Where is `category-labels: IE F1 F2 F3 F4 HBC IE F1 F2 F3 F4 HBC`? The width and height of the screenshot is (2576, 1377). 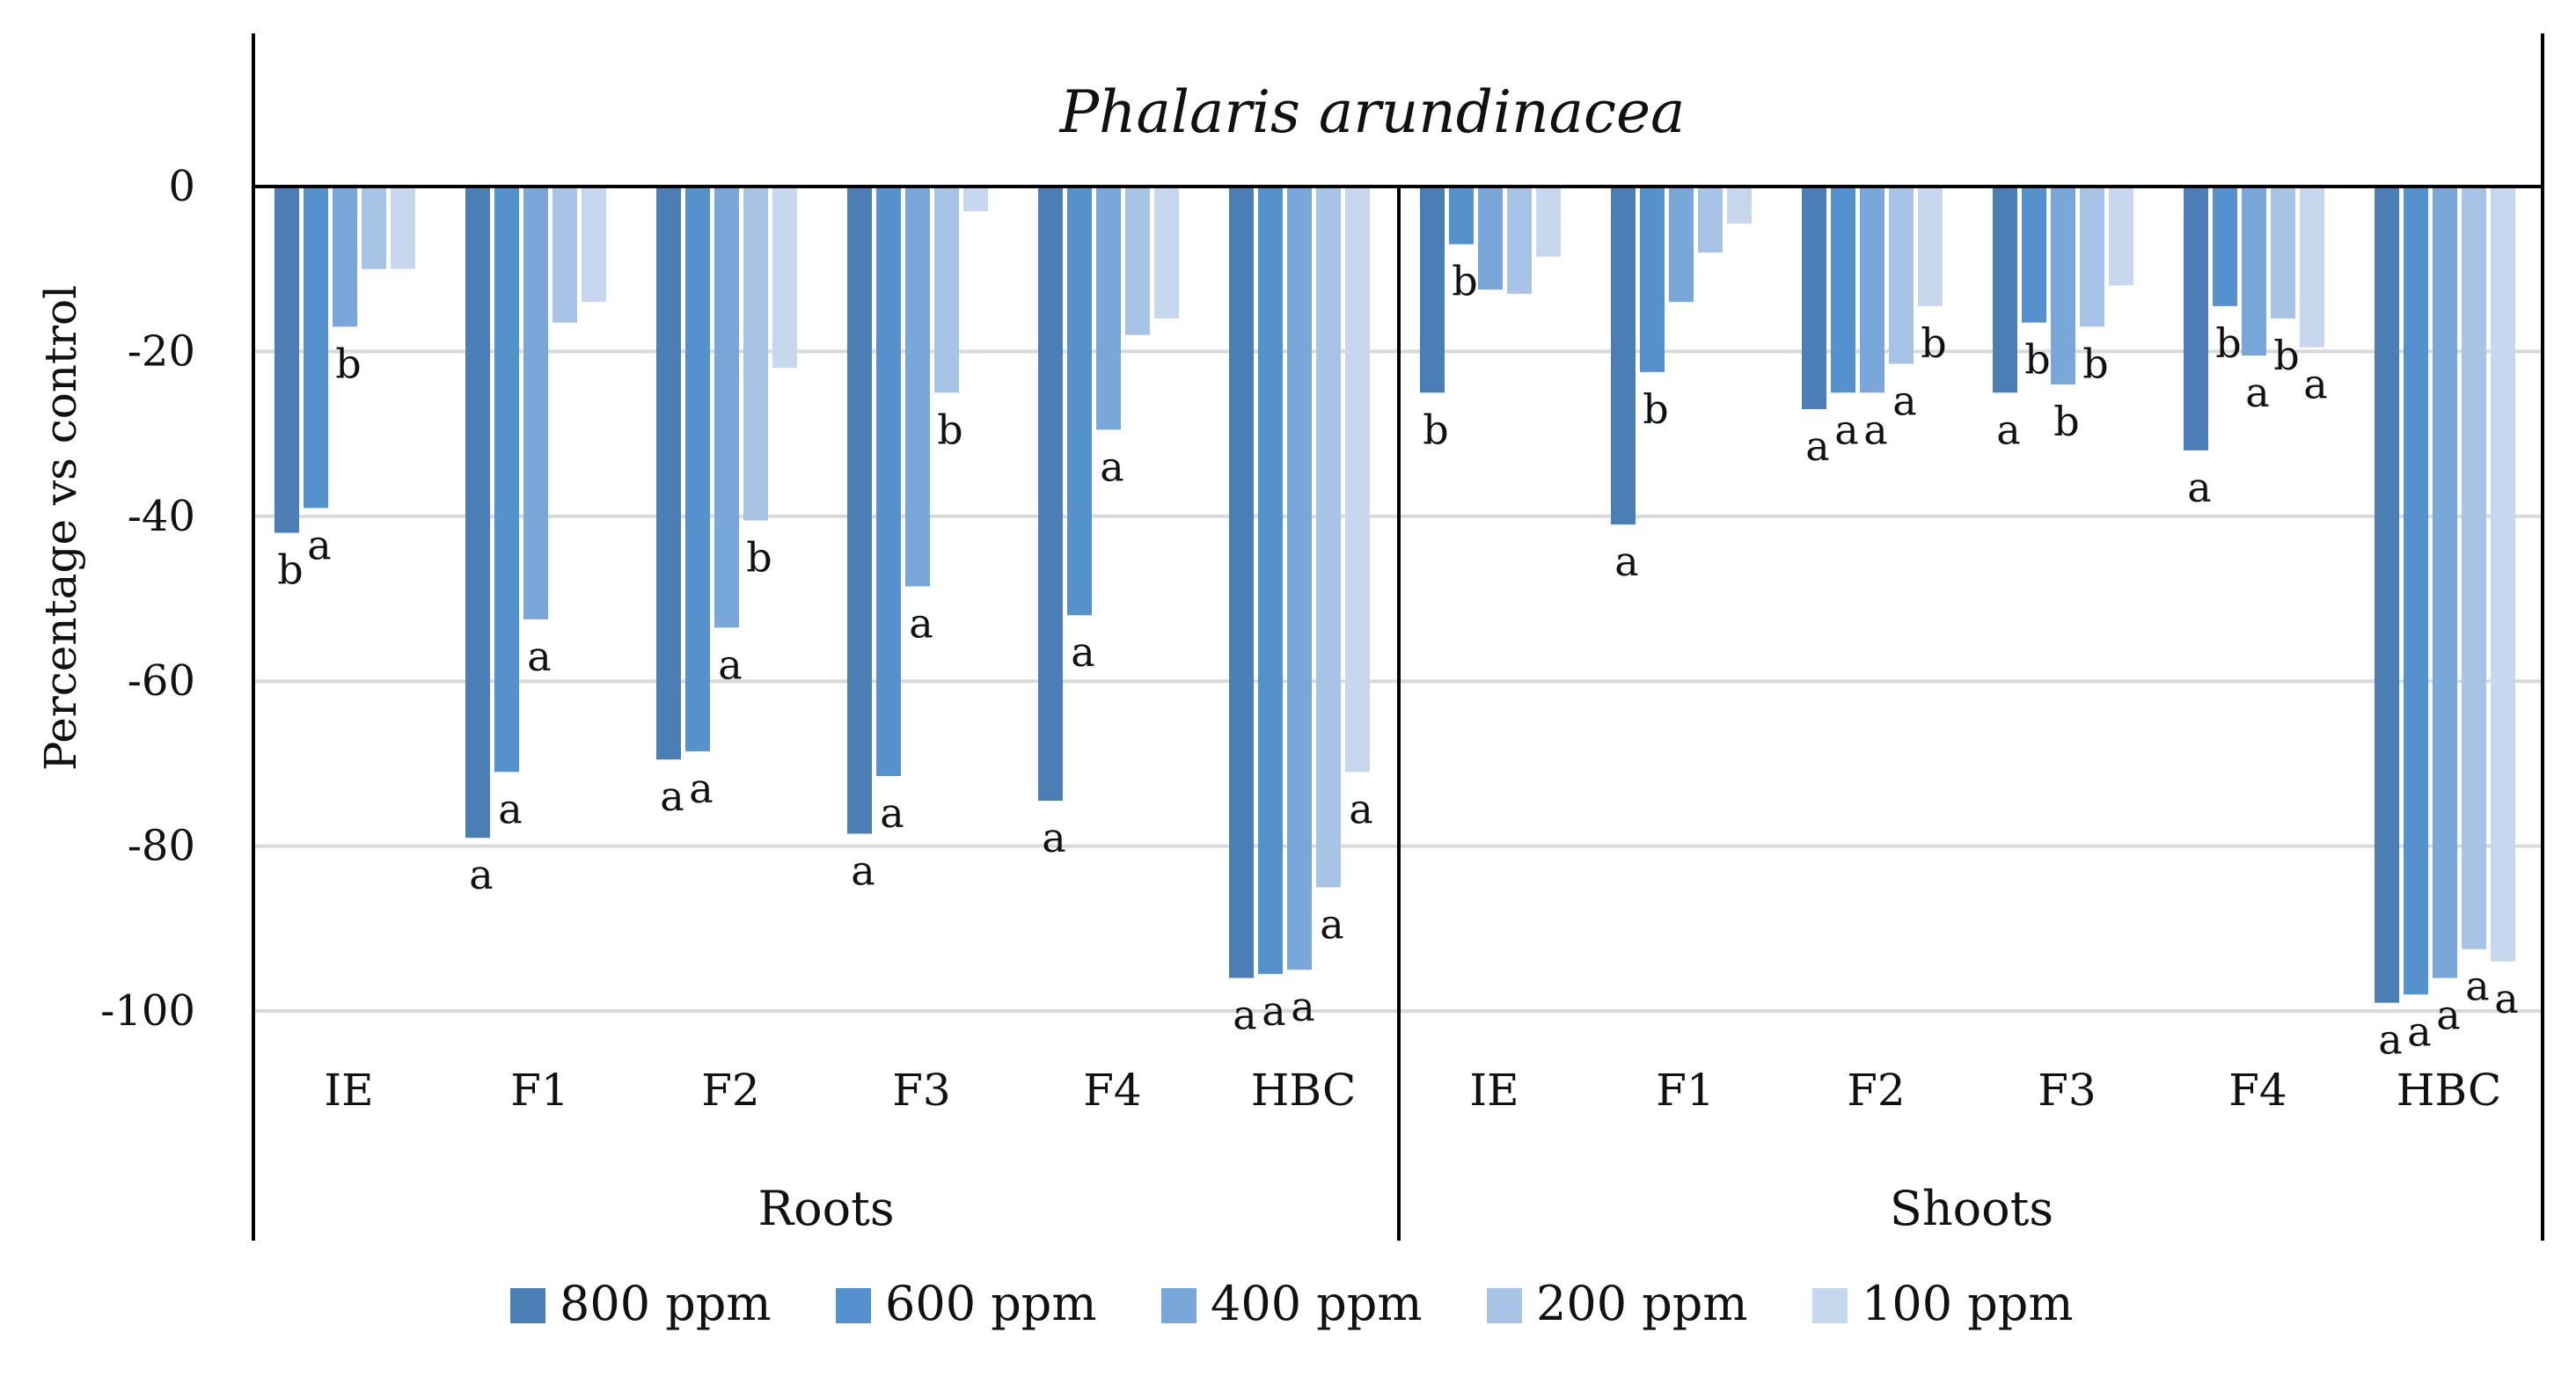 category-labels: IE F1 F2 F3 F4 HBC IE F1 F2 F3 F4 HBC is located at coordinates (1412, 1090).